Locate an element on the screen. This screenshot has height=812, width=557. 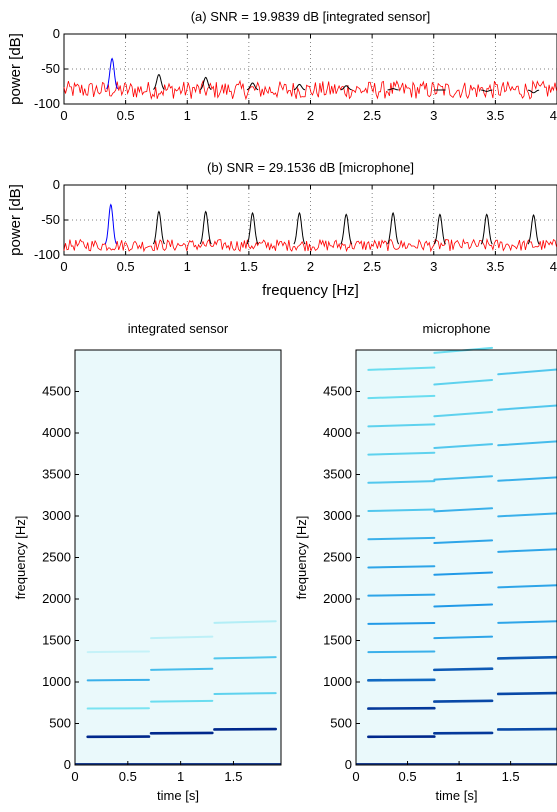
chart-title: (a) SNR = 19.9839 dB [integrated sensor] is located at coordinates (311, 16).